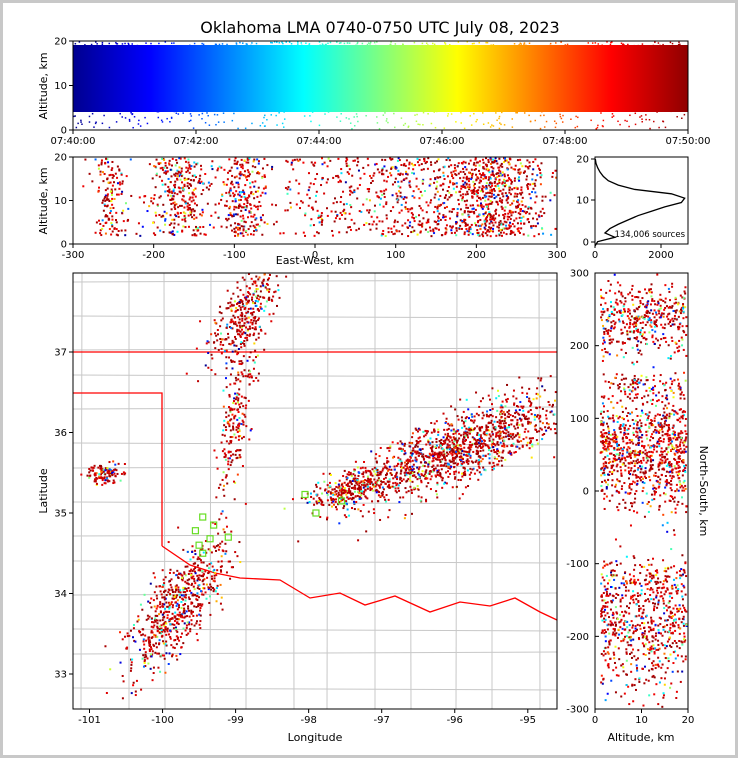 The height and width of the screenshot is (758, 738). What do you see at coordinates (315, 281) in the screenshot?
I see `county-line` at bounding box center [315, 281].